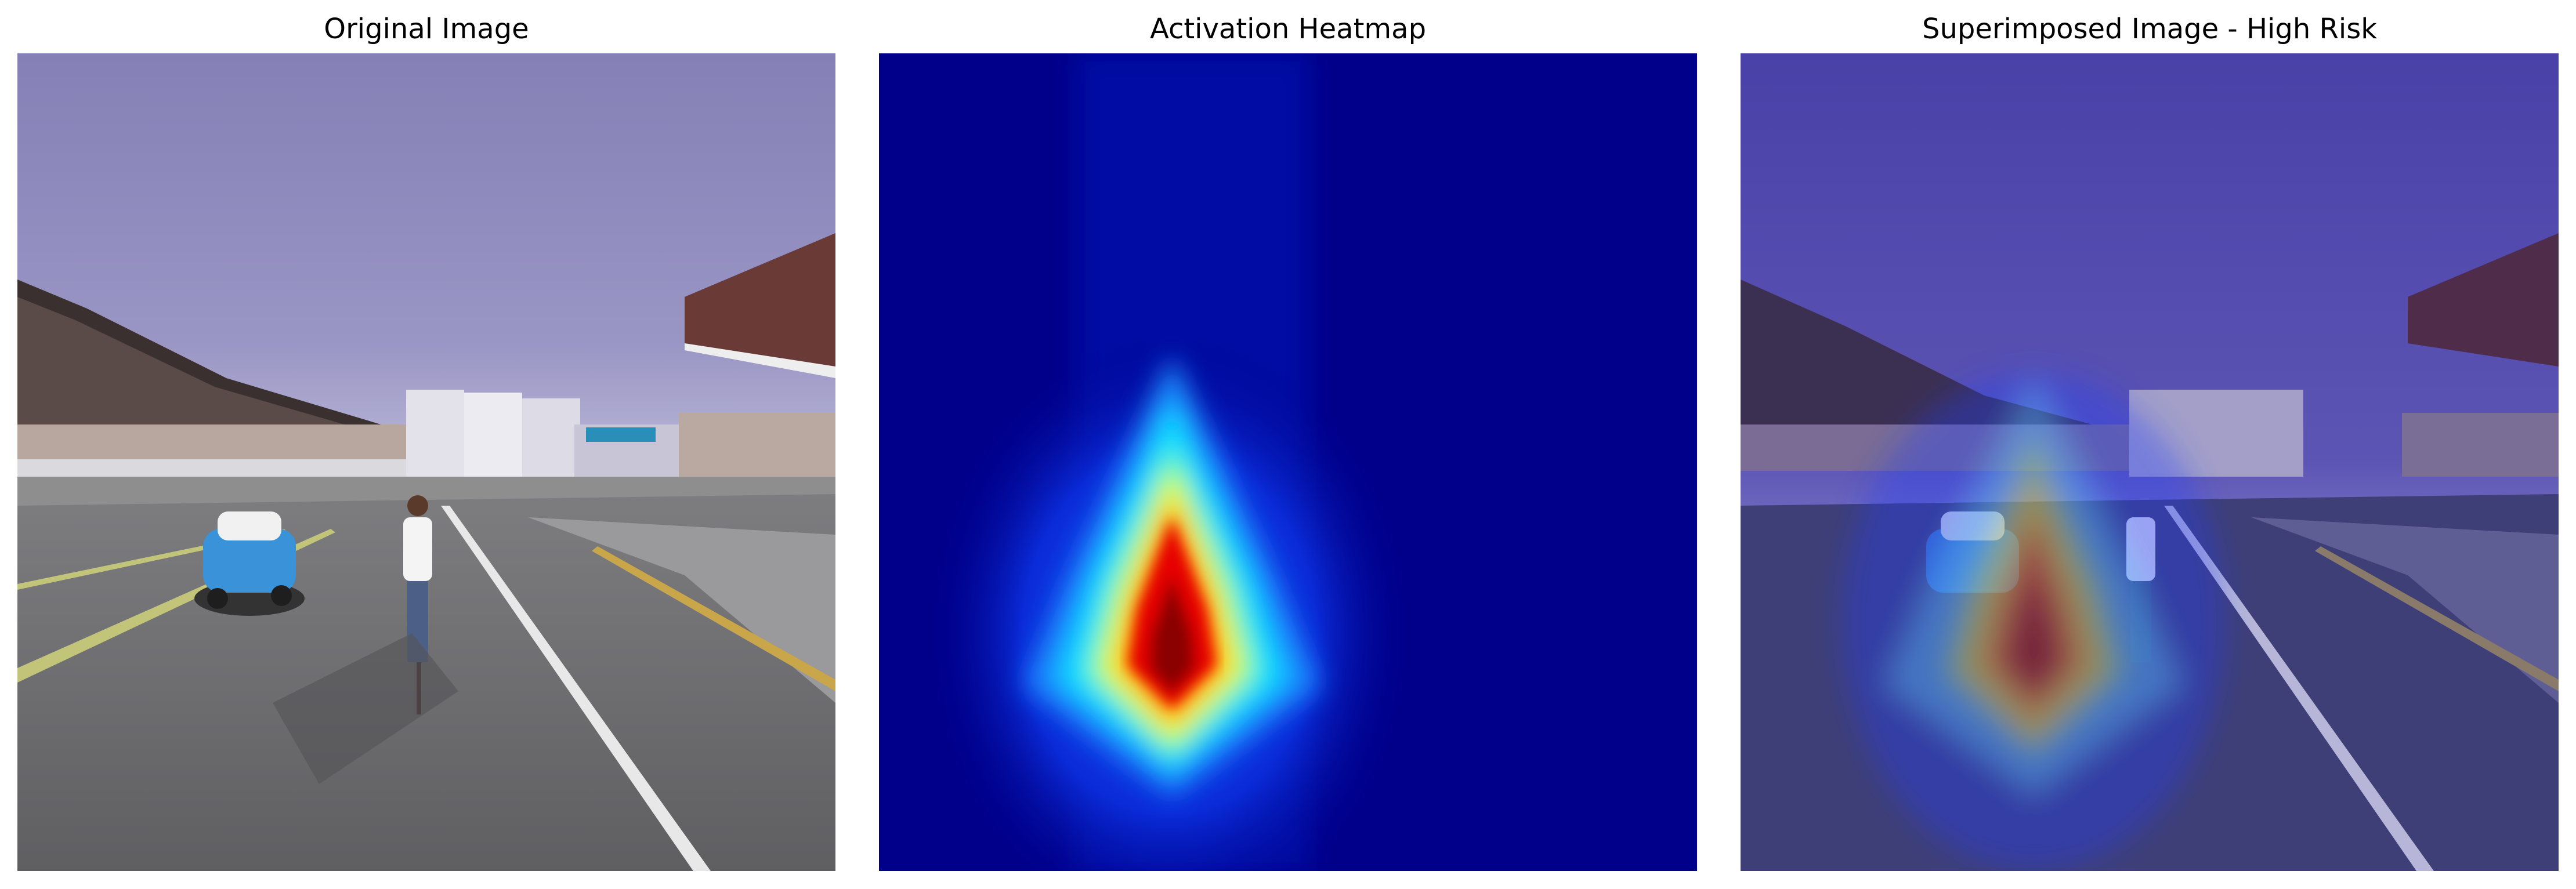  I want to click on panel-title-heatmap: Activation Heatmap, so click(1288, 29).